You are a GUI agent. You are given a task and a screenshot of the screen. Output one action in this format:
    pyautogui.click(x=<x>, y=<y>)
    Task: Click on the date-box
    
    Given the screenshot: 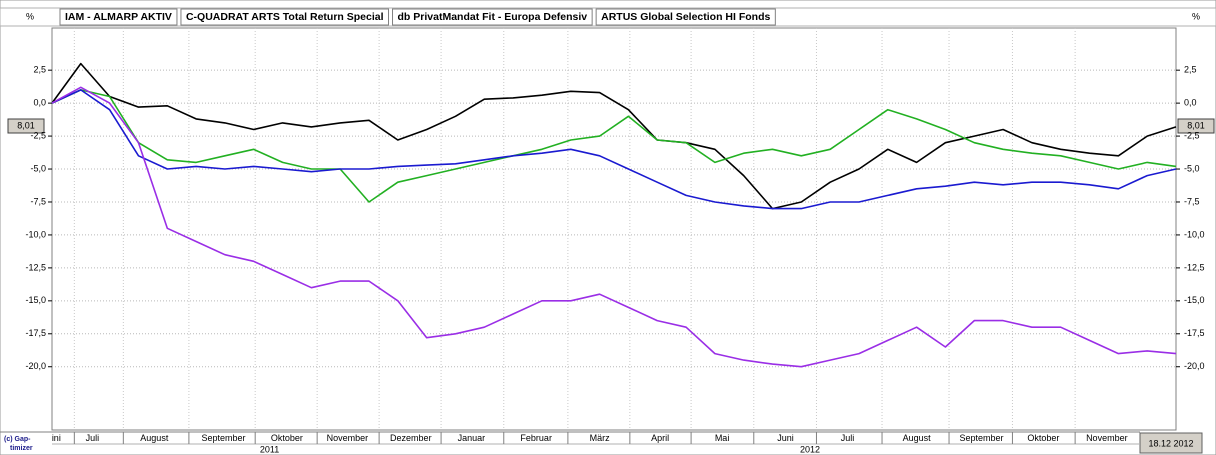 What is the action you would take?
    pyautogui.click(x=1171, y=443)
    